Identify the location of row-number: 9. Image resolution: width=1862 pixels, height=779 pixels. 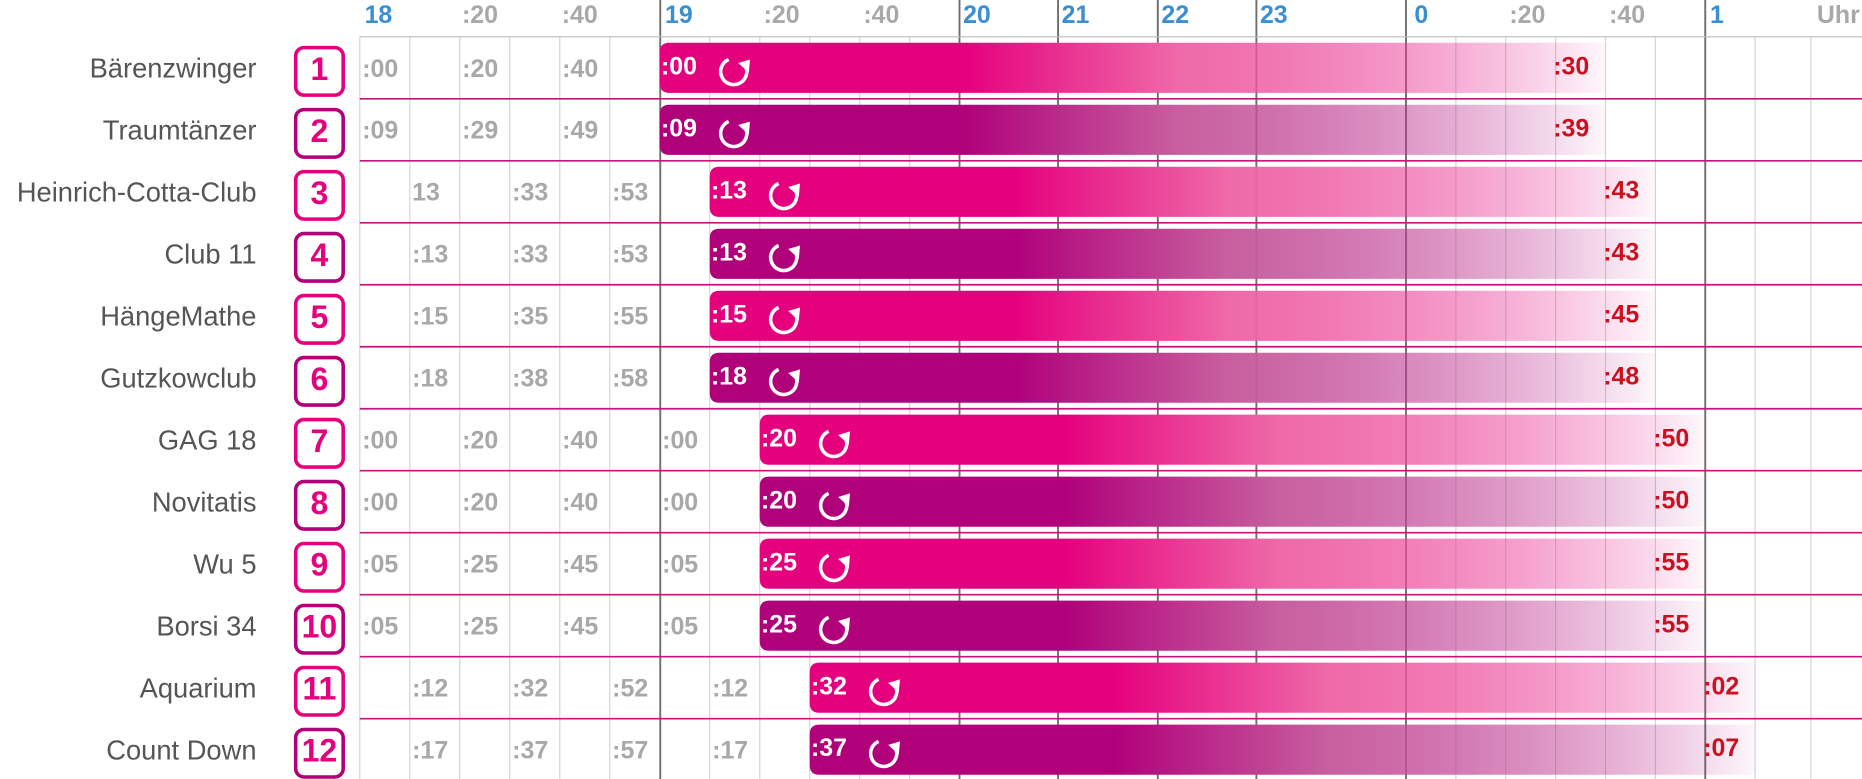
(320, 565).